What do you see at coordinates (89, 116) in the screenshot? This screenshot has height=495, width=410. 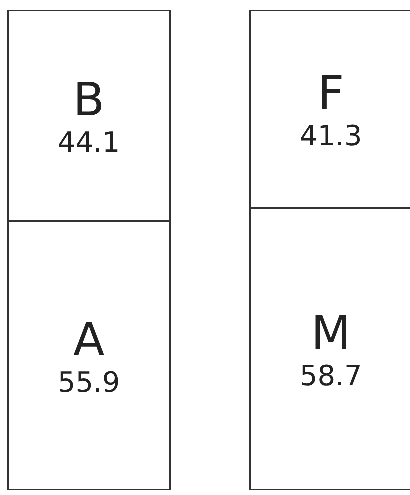 I see `data-label: B 44.1` at bounding box center [89, 116].